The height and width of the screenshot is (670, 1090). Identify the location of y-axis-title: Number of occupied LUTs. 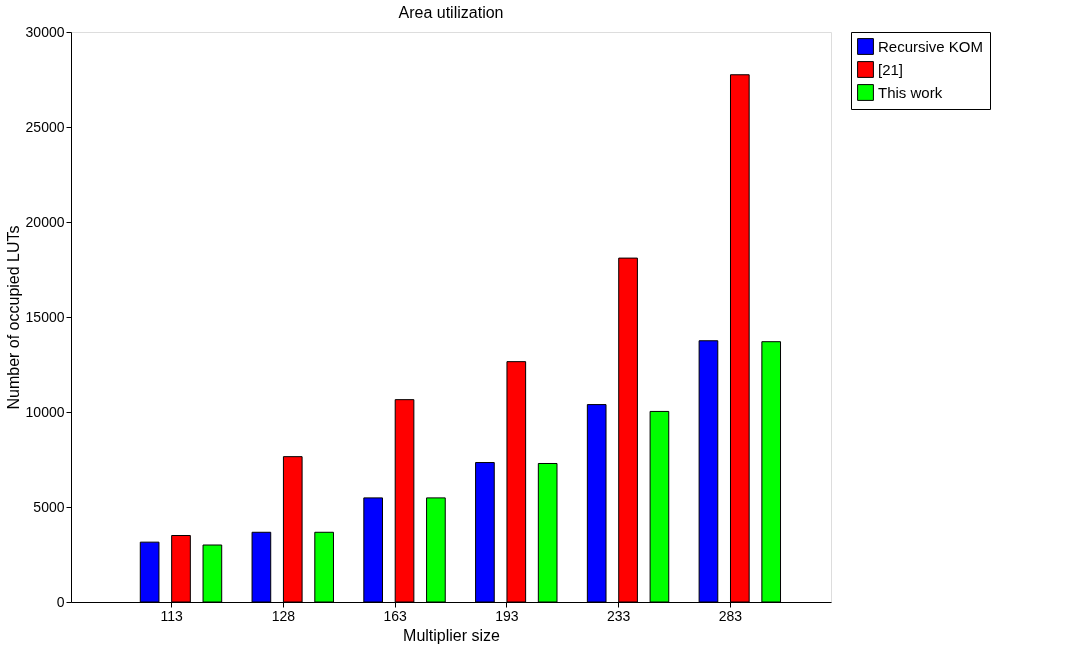
(13, 317).